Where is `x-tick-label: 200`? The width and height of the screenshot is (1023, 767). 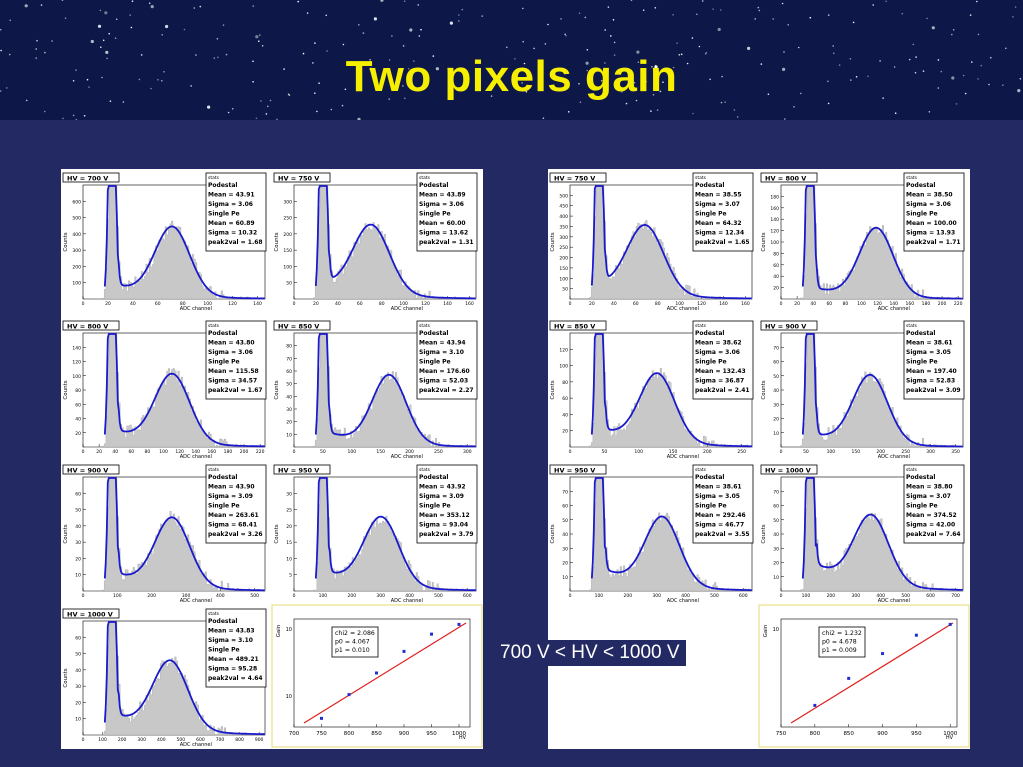
x-tick-label: 200 is located at coordinates (880, 452).